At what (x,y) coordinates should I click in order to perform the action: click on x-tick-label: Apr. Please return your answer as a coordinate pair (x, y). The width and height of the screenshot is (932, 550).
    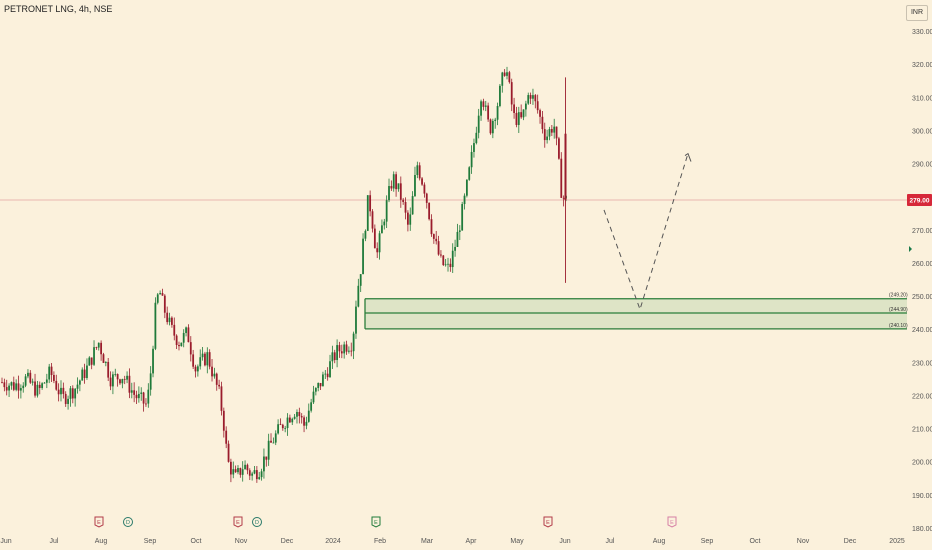
    Looking at the image, I should click on (472, 541).